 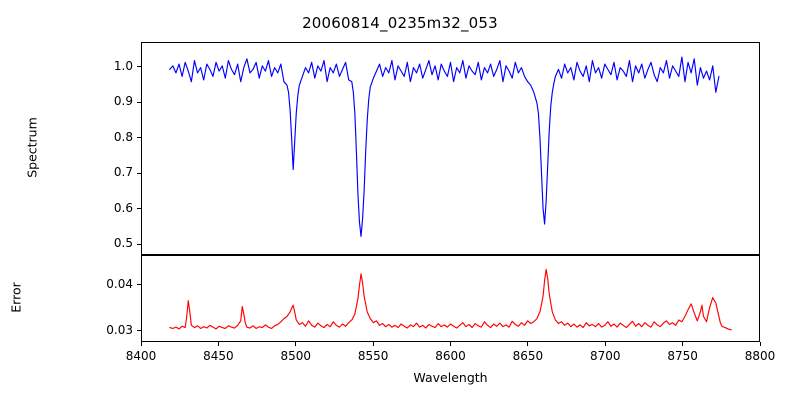 I want to click on error-trace, so click(x=450, y=299).